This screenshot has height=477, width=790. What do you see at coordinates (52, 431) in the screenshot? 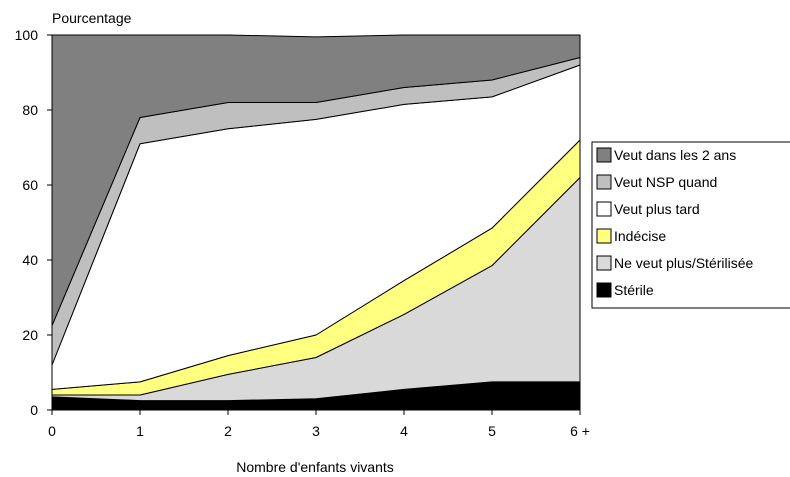
I see `x-tick-label: 0` at bounding box center [52, 431].